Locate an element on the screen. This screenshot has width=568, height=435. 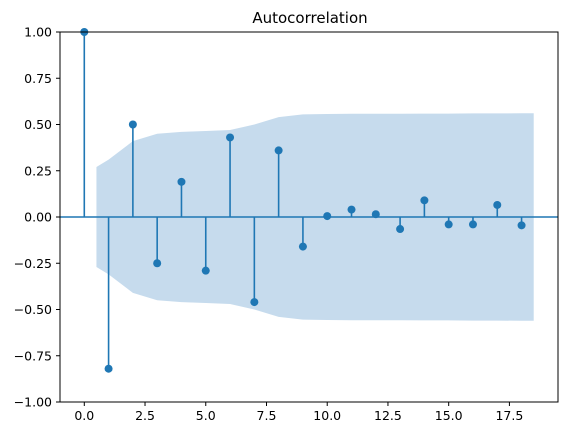
x-tick-label: 5.0 is located at coordinates (206, 415).